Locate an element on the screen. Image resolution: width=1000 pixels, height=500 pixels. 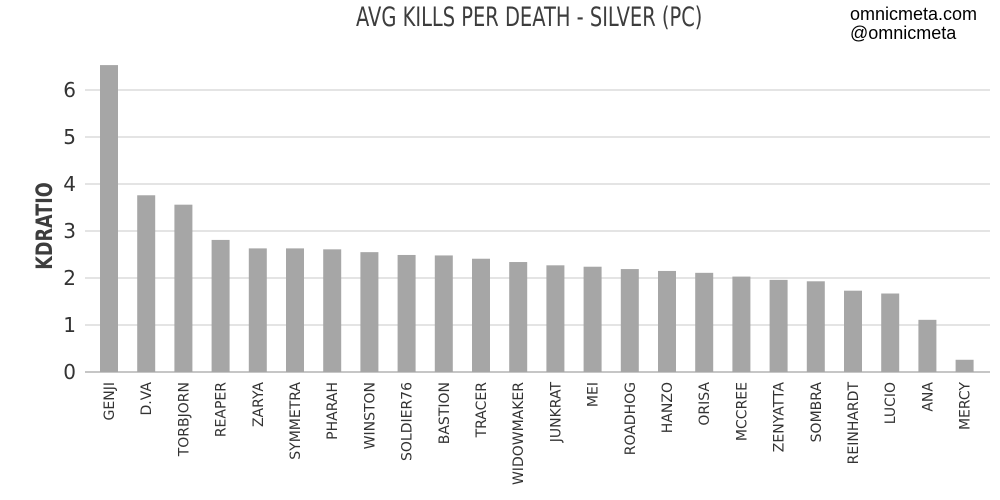
bar-symmetra is located at coordinates (295, 310).